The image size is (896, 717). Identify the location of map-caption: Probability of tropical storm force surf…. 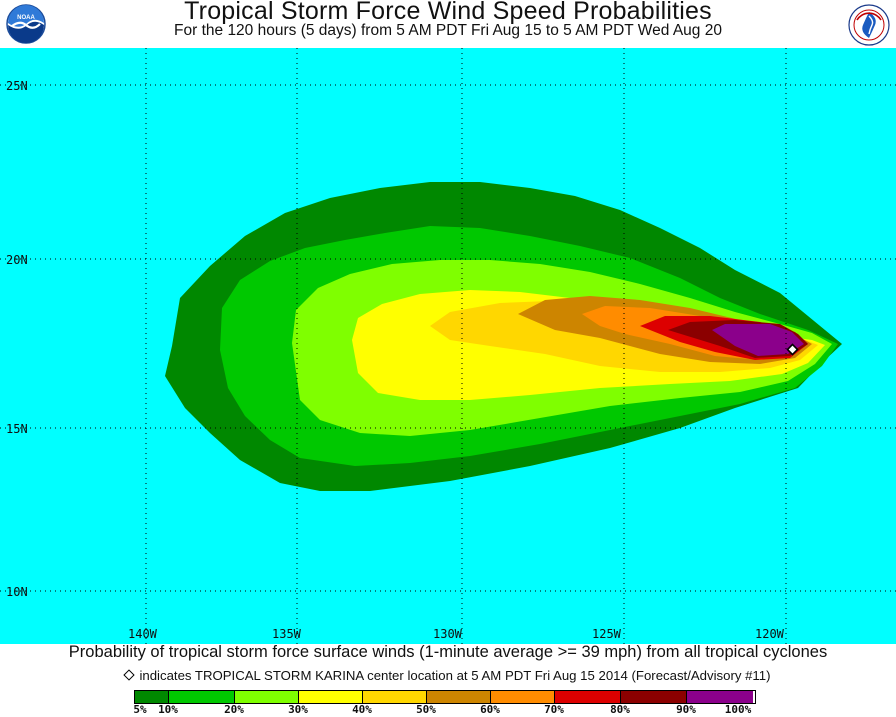
(448, 652).